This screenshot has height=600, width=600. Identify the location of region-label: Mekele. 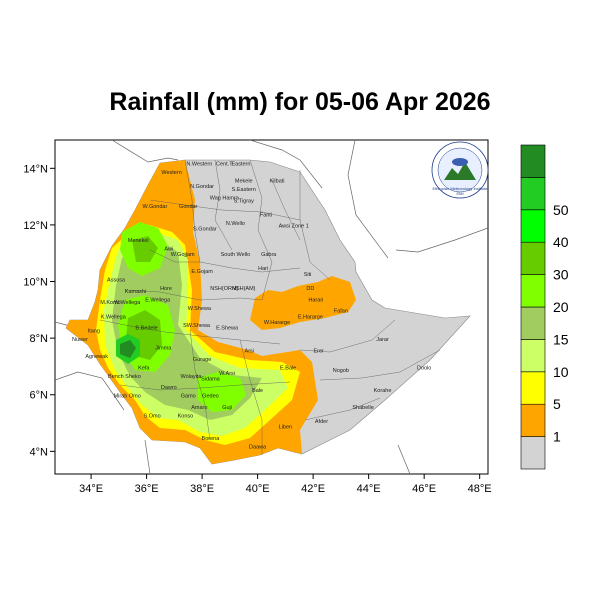
(244, 181).